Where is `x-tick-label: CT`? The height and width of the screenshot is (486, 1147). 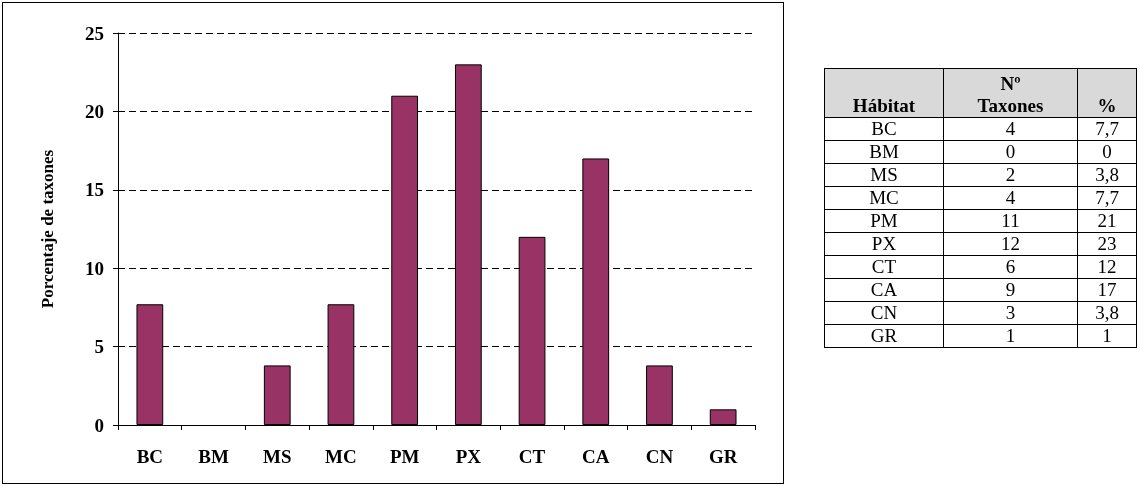
x-tick-label: CT is located at coordinates (532, 456).